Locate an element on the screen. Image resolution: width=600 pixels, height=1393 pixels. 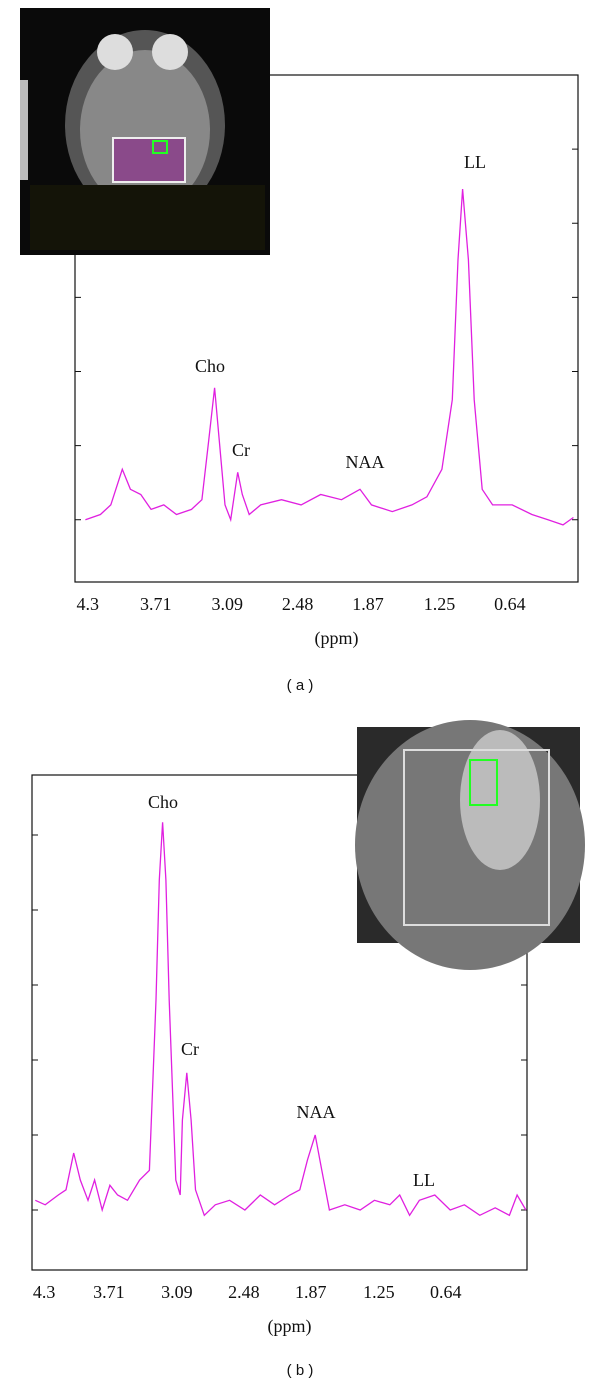
inset-a is located at coordinates (145, 131).